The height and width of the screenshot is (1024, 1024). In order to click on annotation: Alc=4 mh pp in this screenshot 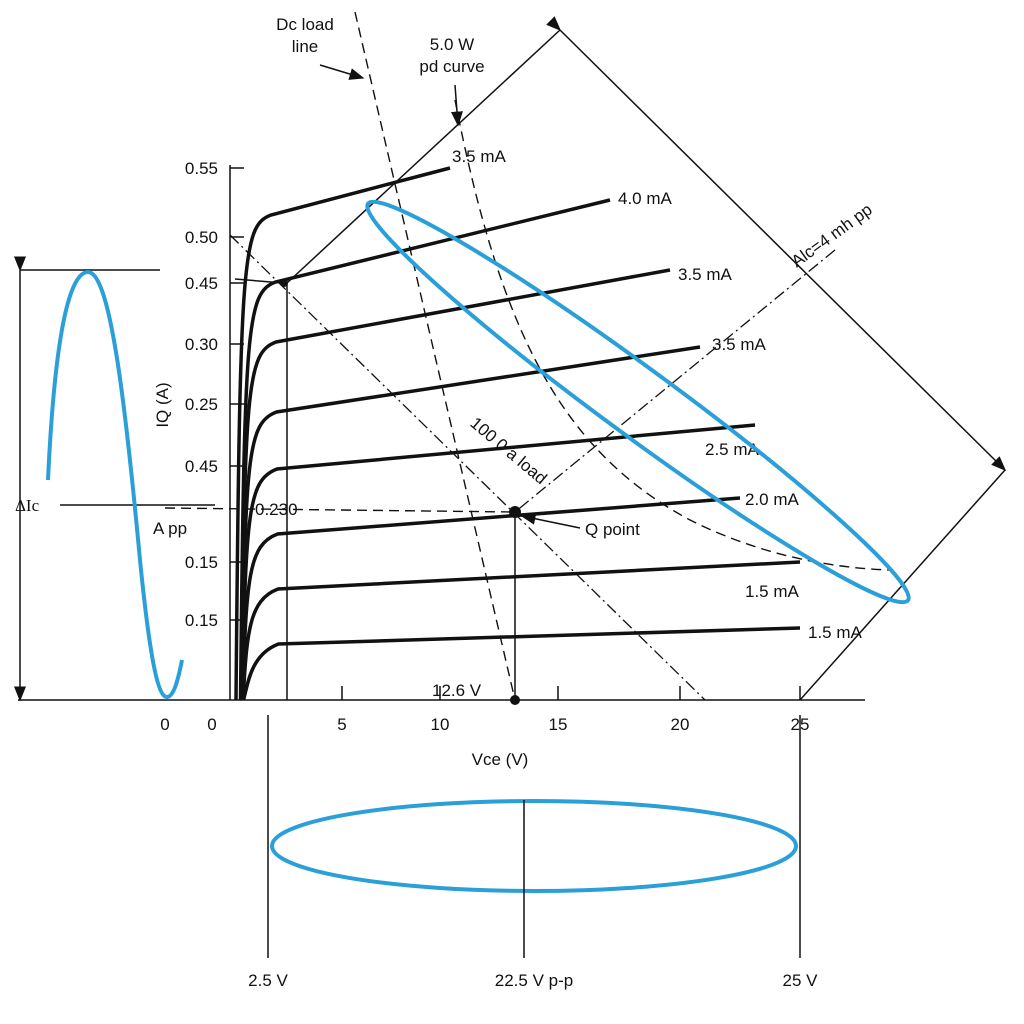, I will do `click(832, 235)`.